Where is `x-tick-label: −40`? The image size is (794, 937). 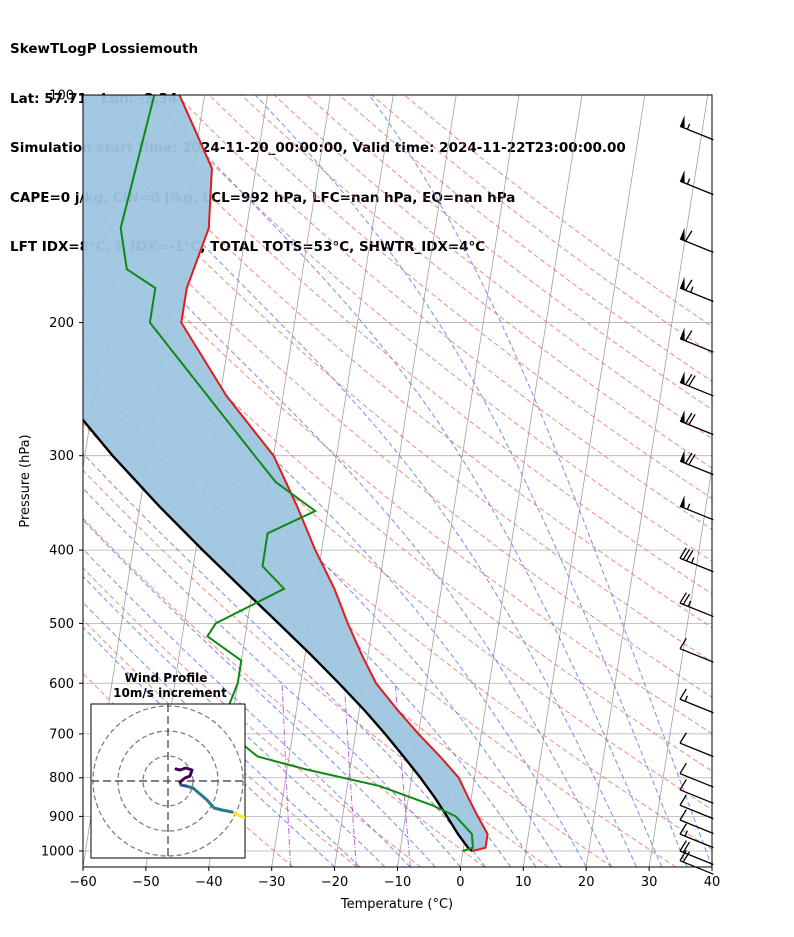 x-tick-label: −40 is located at coordinates (208, 882).